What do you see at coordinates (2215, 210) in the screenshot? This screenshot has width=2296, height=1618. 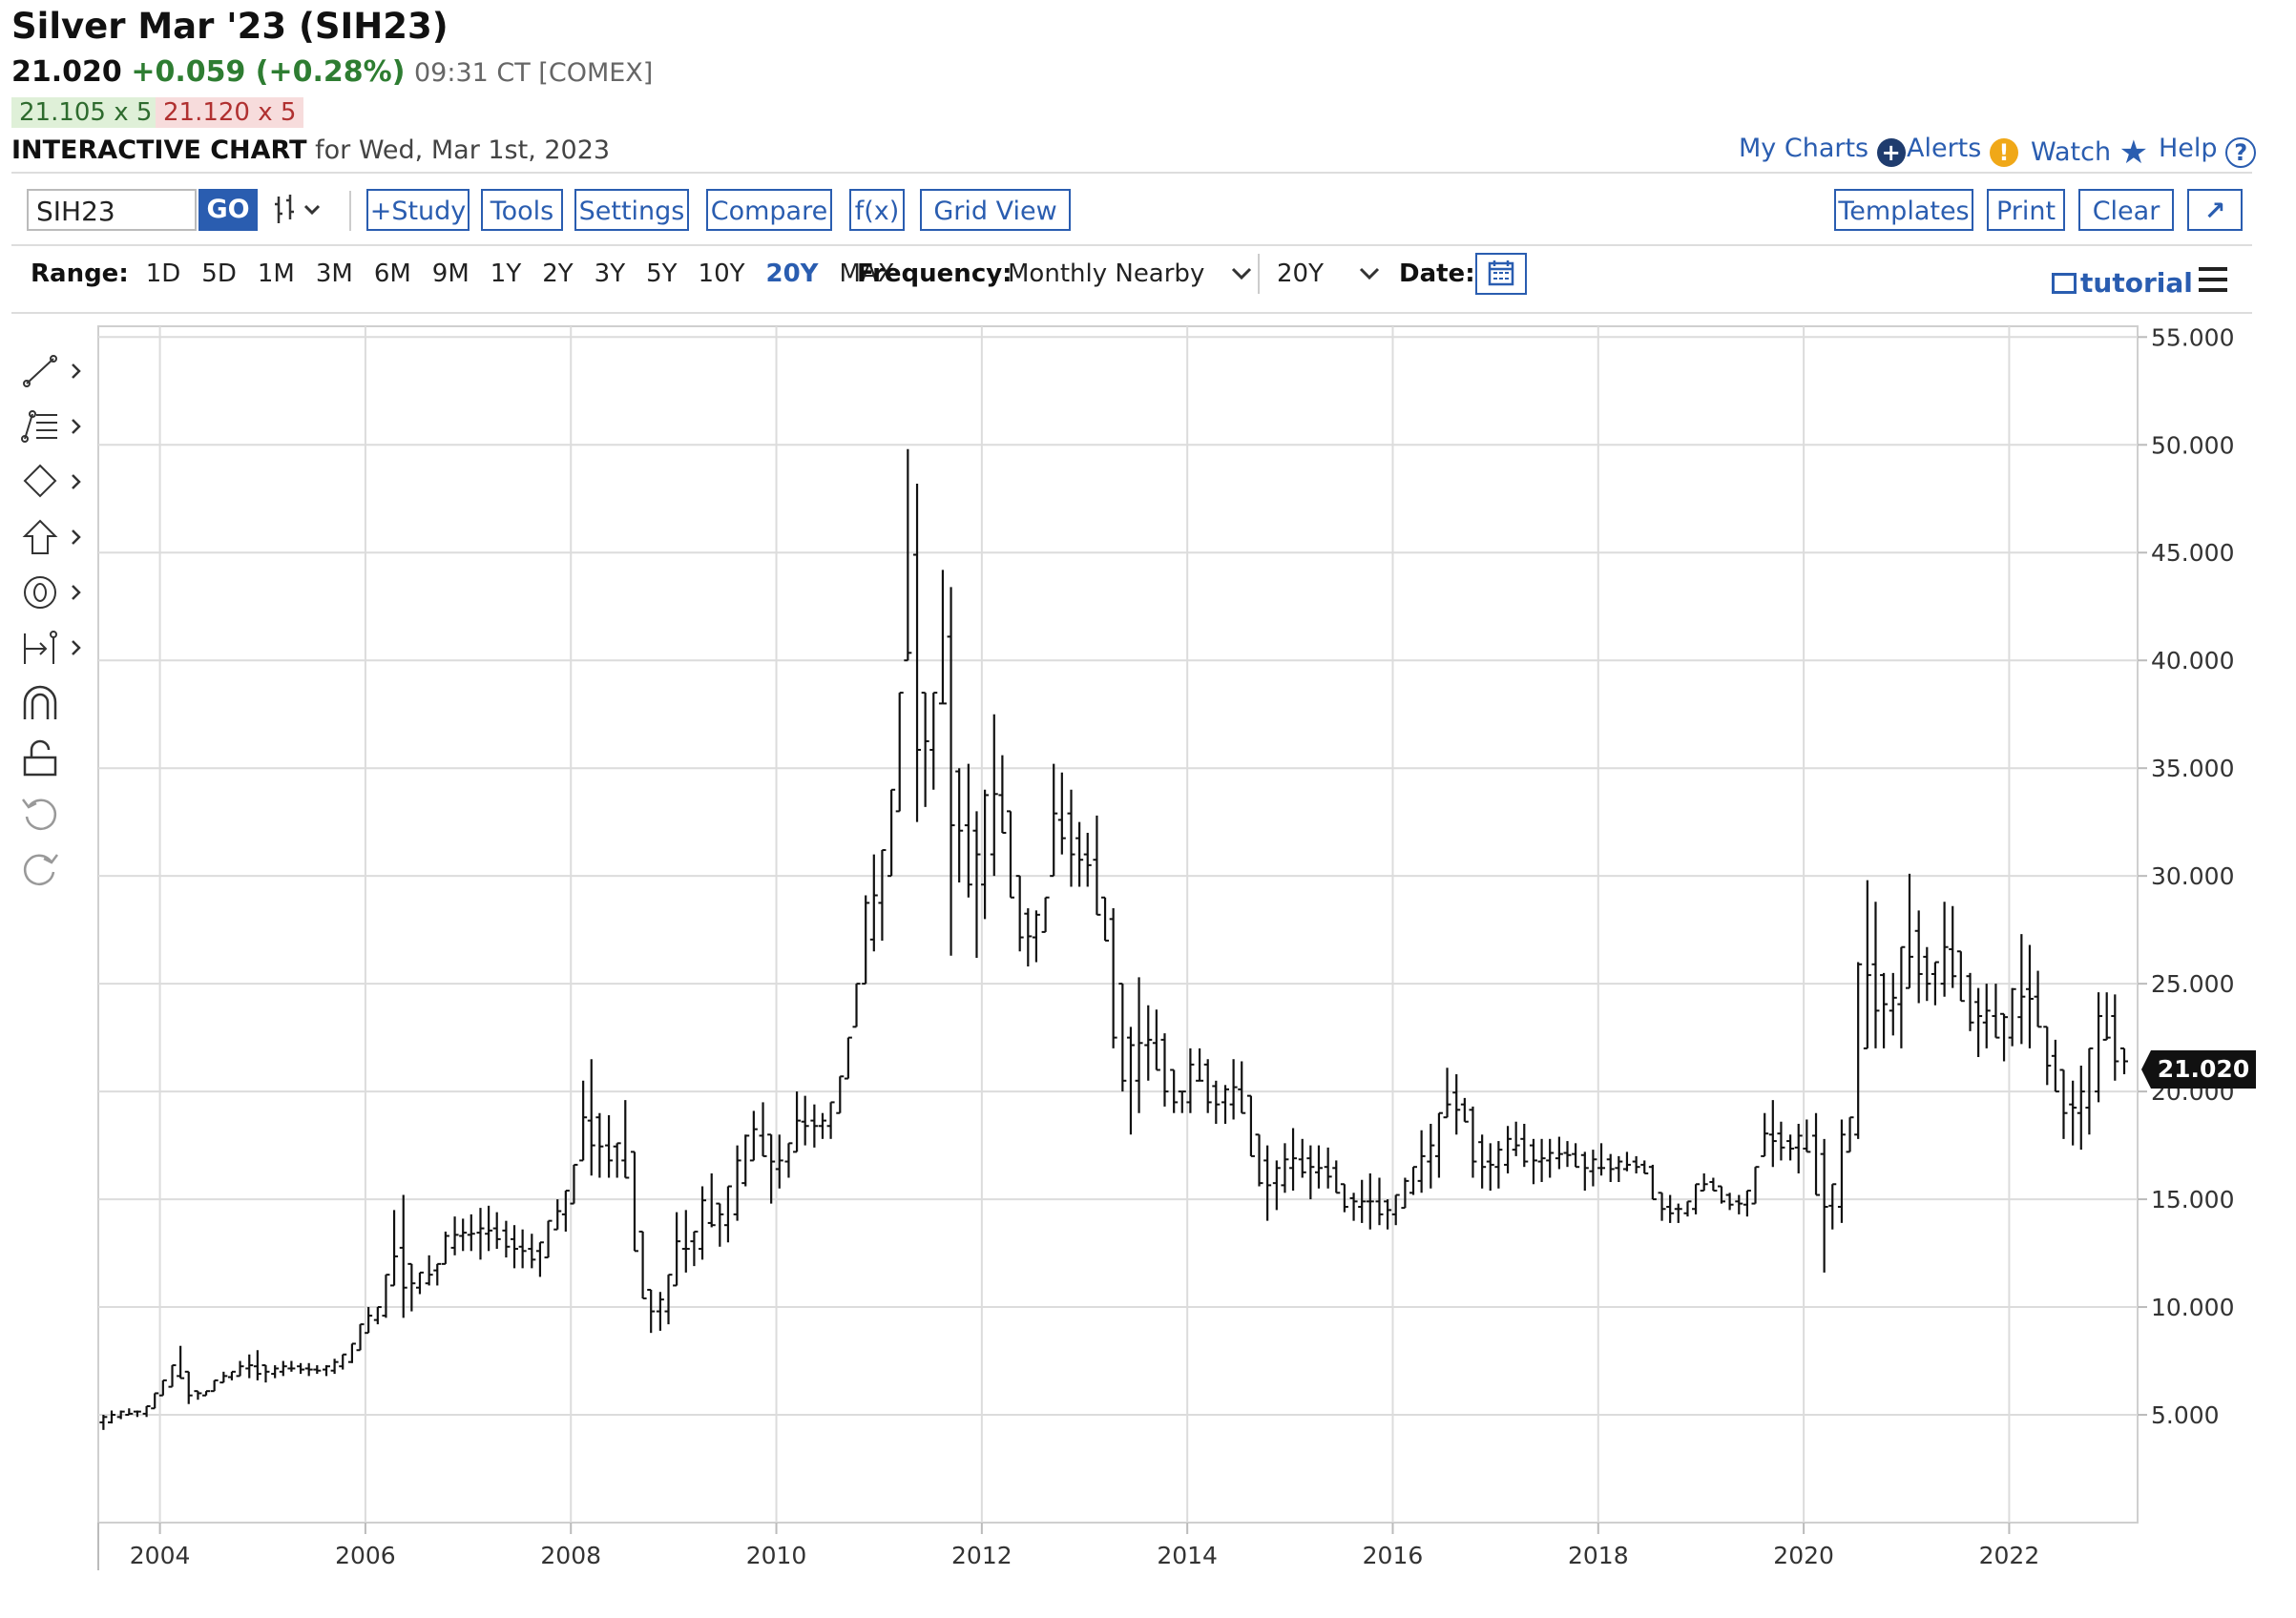 I see `expand-button: ↗` at bounding box center [2215, 210].